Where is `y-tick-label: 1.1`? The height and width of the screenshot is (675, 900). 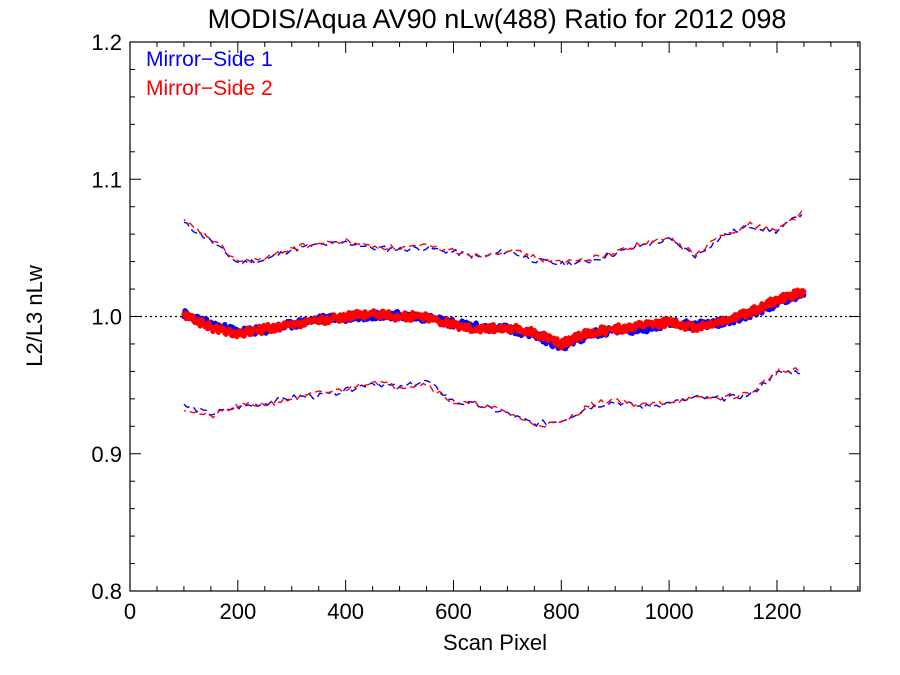 y-tick-label: 1.1 is located at coordinates (106, 179).